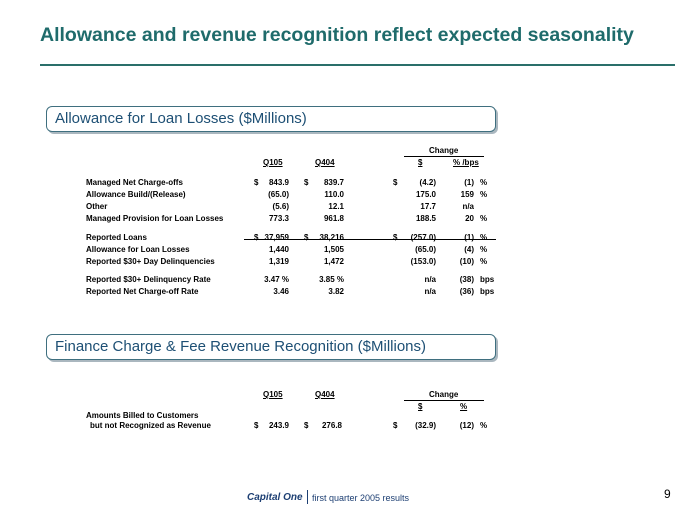 The width and height of the screenshot is (680, 510). What do you see at coordinates (336, 206) in the screenshot?
I see `q404-value: 12.1` at bounding box center [336, 206].